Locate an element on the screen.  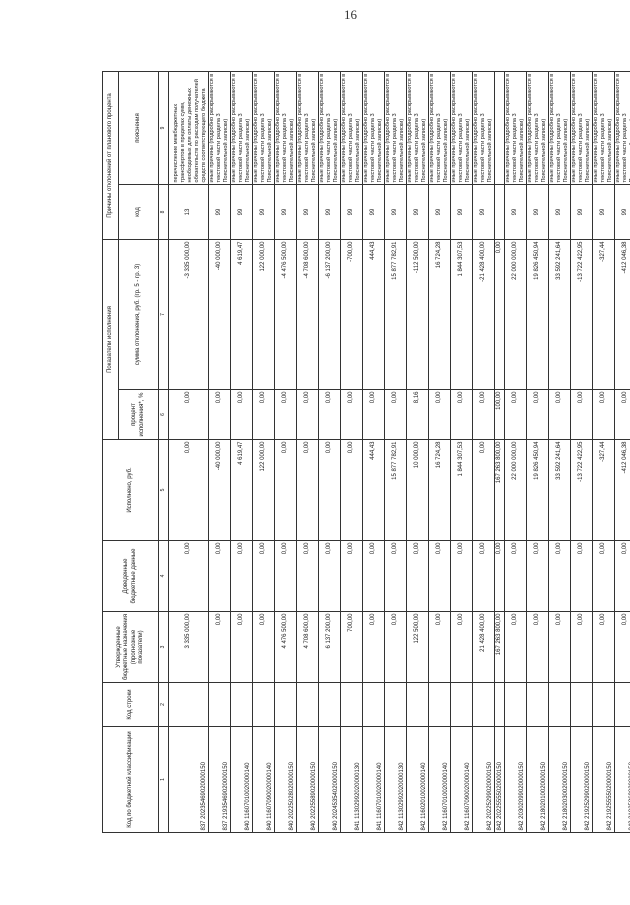
classification-code-cell: 842 21925555020000150 is located at coordinates (603, 779).